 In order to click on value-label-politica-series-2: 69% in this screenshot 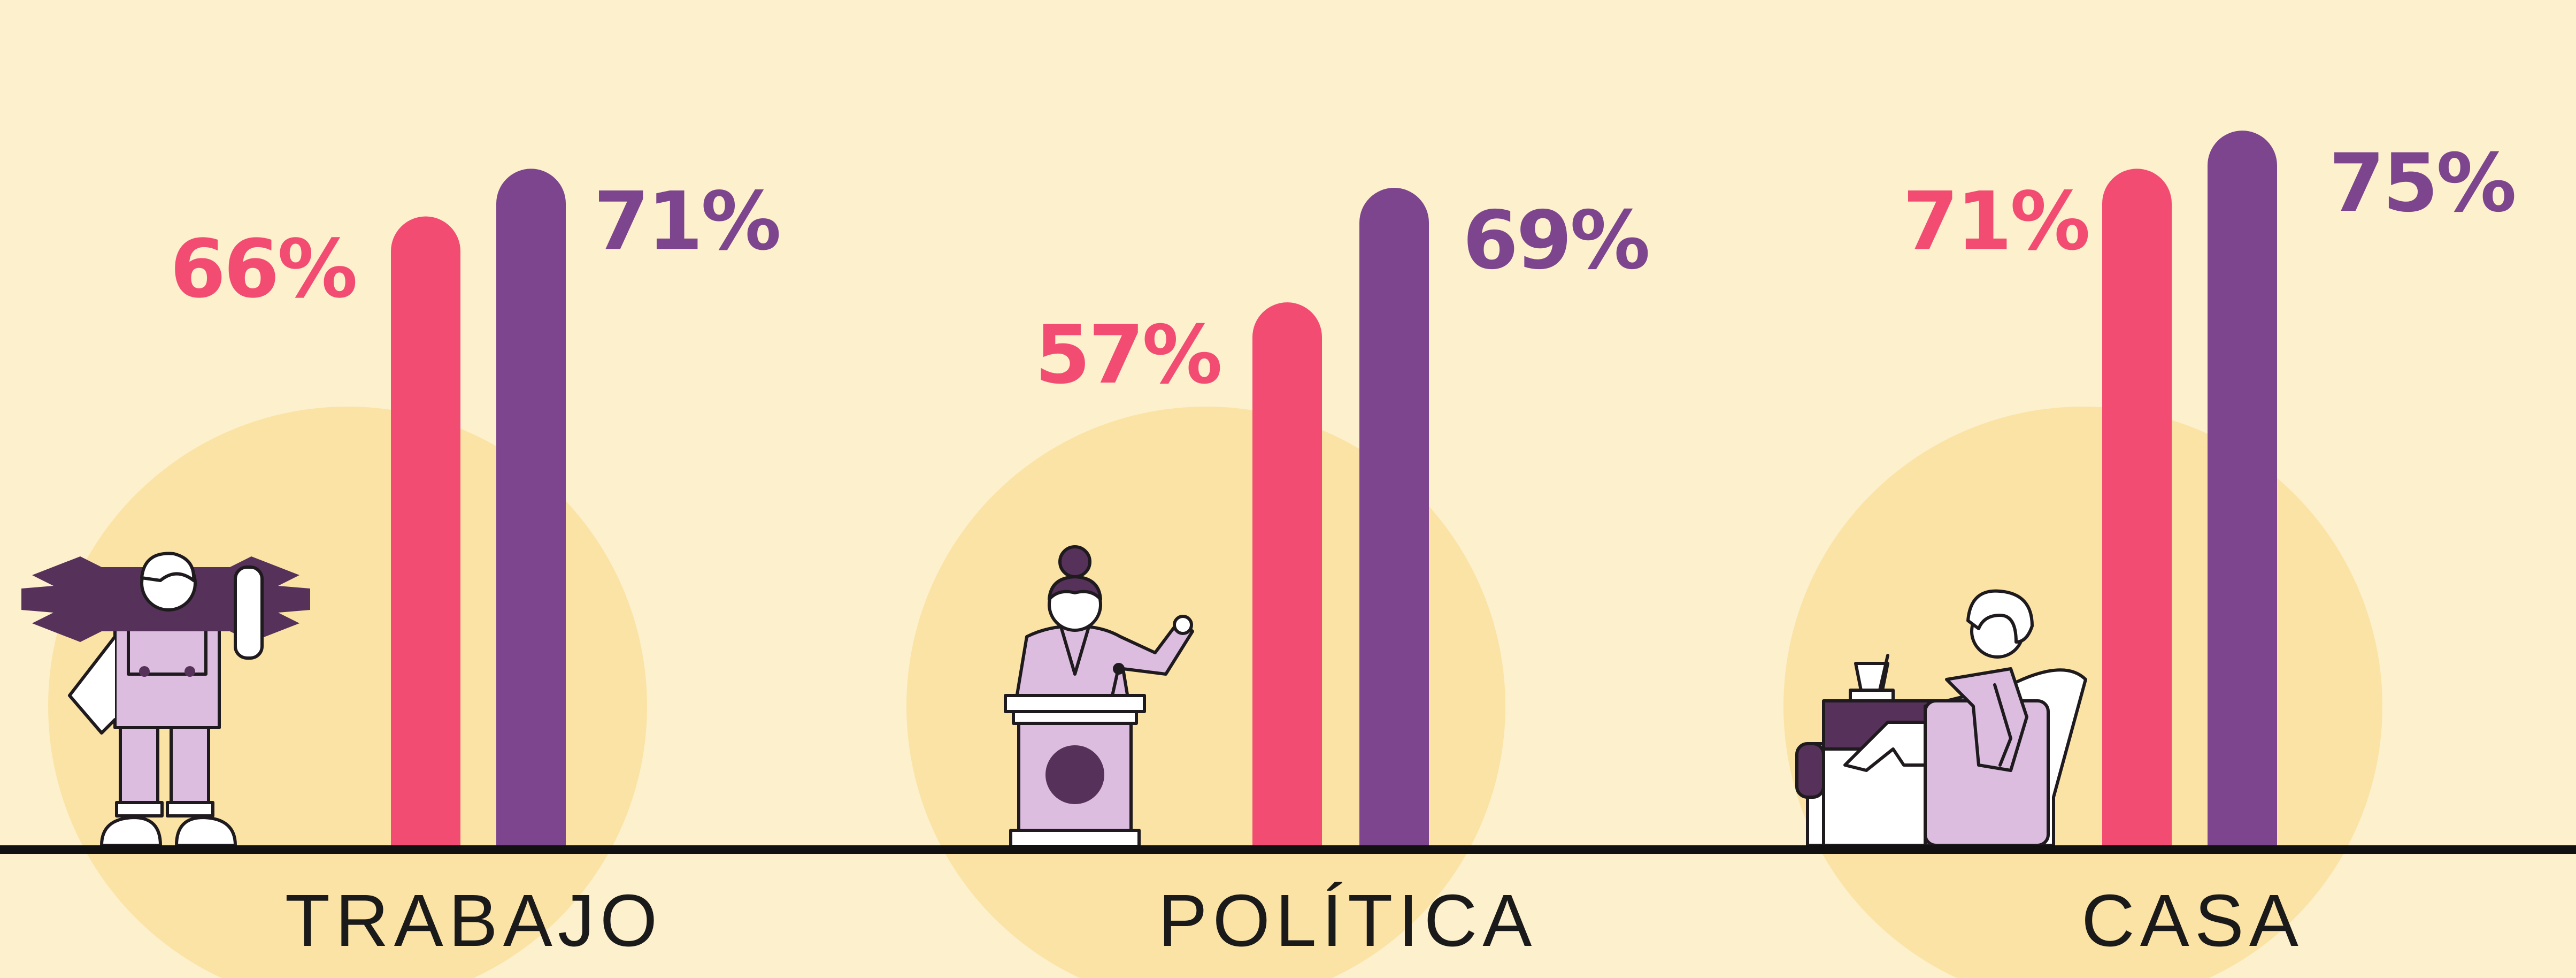, I will do `click(1555, 241)`.